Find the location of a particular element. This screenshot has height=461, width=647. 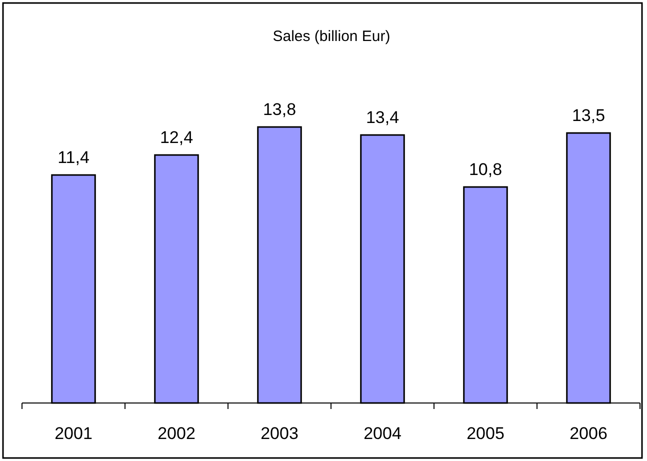

x-tick-label: 2002 is located at coordinates (177, 433).